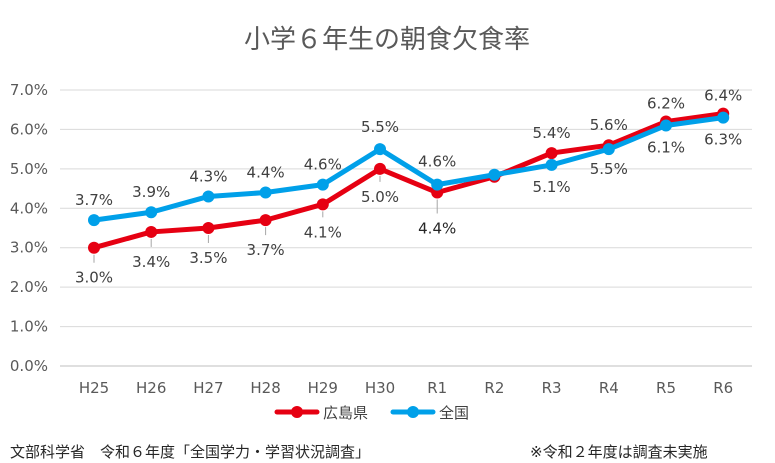 The image size is (775, 463). I want to click on x-tick-label: R6, so click(723, 388).